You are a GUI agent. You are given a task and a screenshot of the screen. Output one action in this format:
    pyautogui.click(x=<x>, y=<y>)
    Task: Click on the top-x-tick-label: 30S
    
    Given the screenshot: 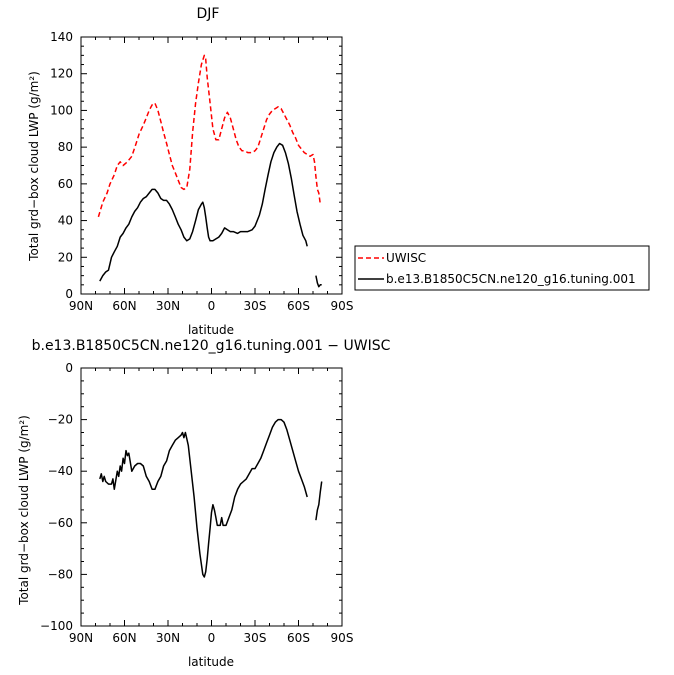 What is the action you would take?
    pyautogui.click(x=255, y=306)
    